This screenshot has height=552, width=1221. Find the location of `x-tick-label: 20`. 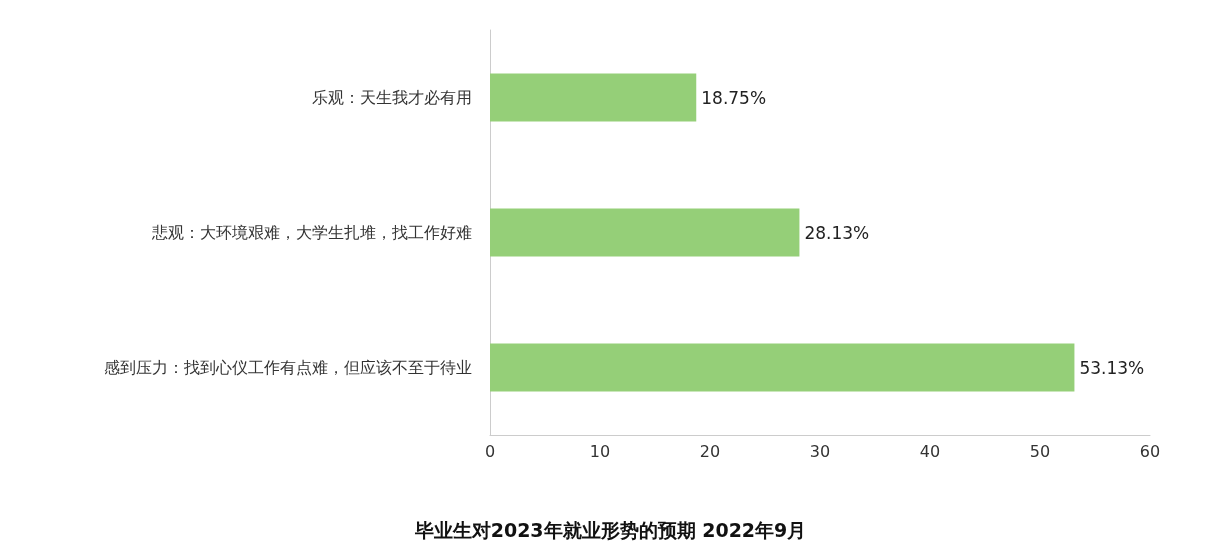

x-tick-label: 20 is located at coordinates (710, 451).